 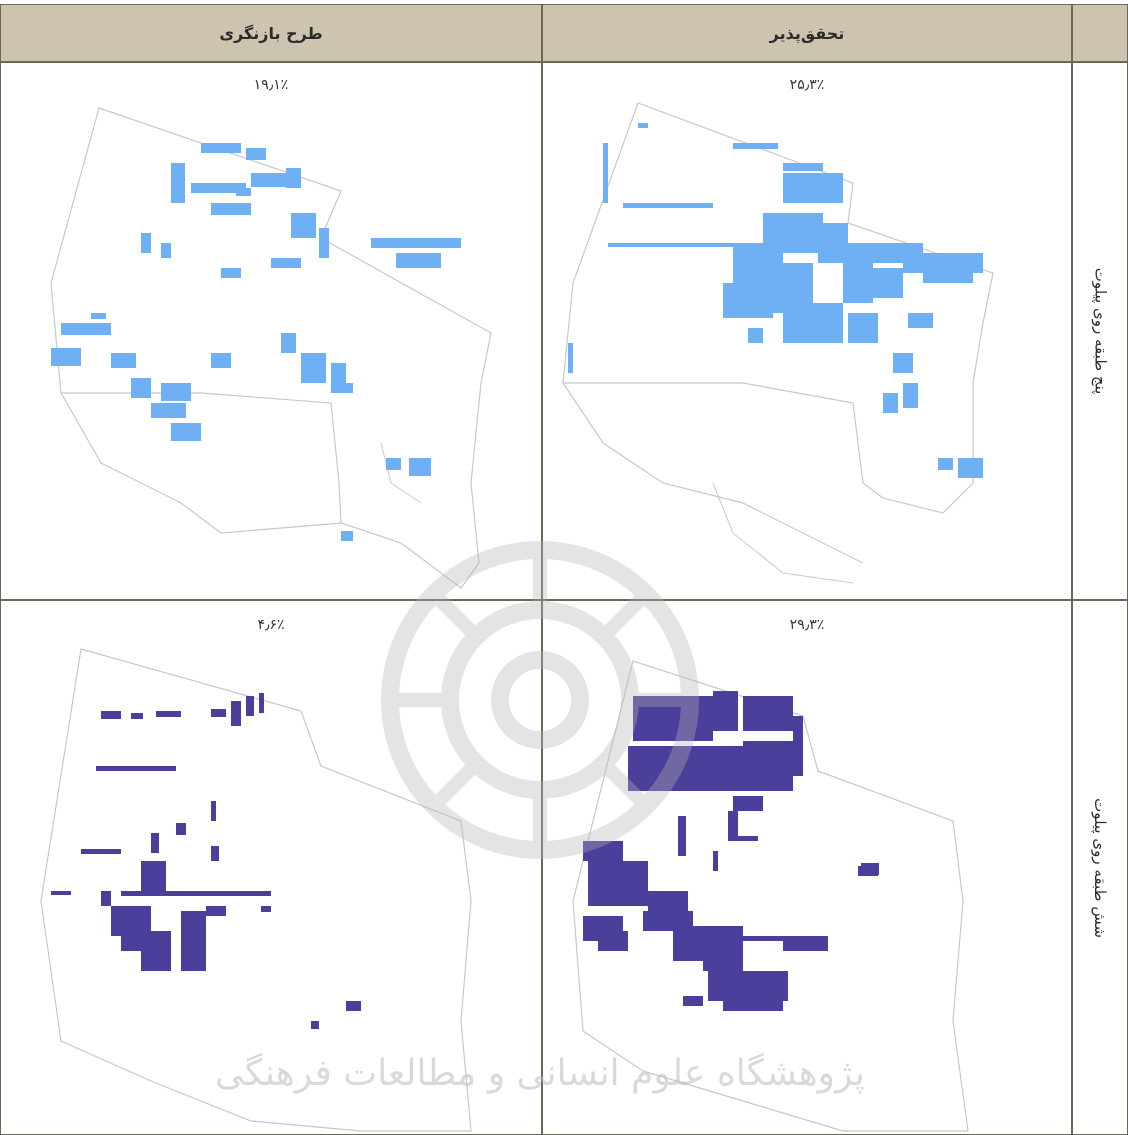 I want to click on column-header-empty, so click(x=1100, y=33).